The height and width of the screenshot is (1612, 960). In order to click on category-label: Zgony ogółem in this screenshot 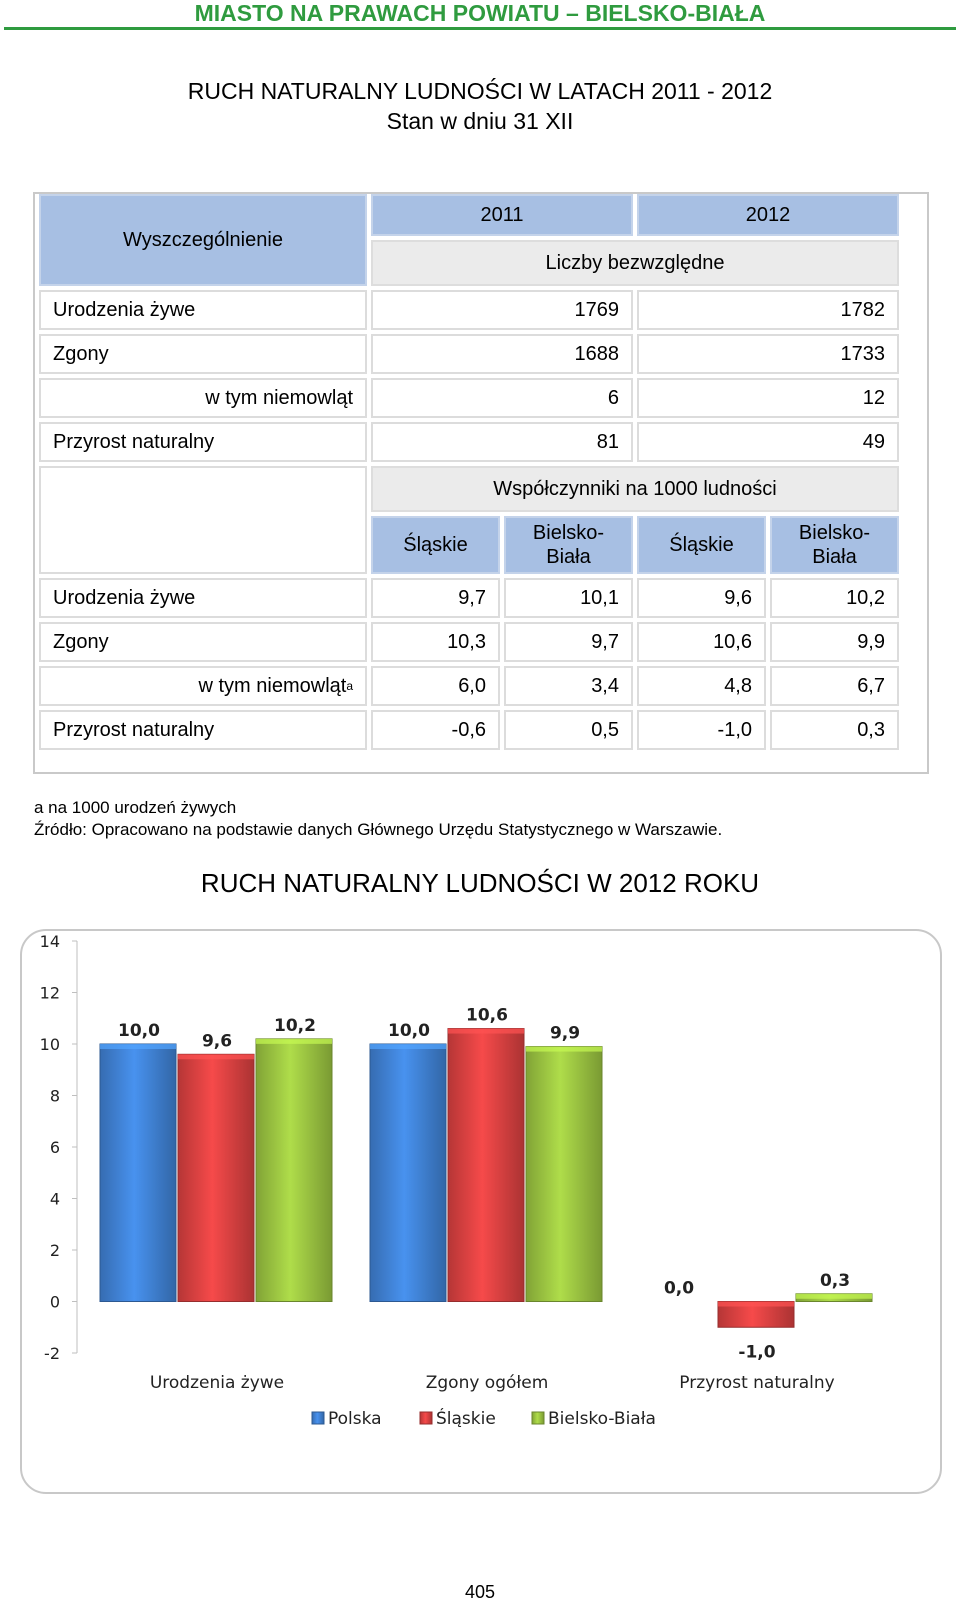, I will do `click(487, 1383)`.